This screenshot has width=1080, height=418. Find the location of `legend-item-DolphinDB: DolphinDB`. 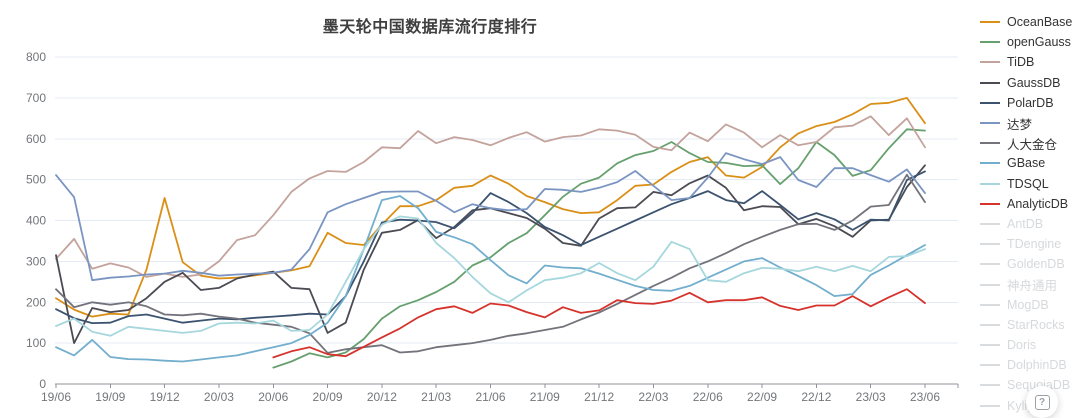

legend-item-DolphinDB: DolphinDB is located at coordinates (1024, 365).